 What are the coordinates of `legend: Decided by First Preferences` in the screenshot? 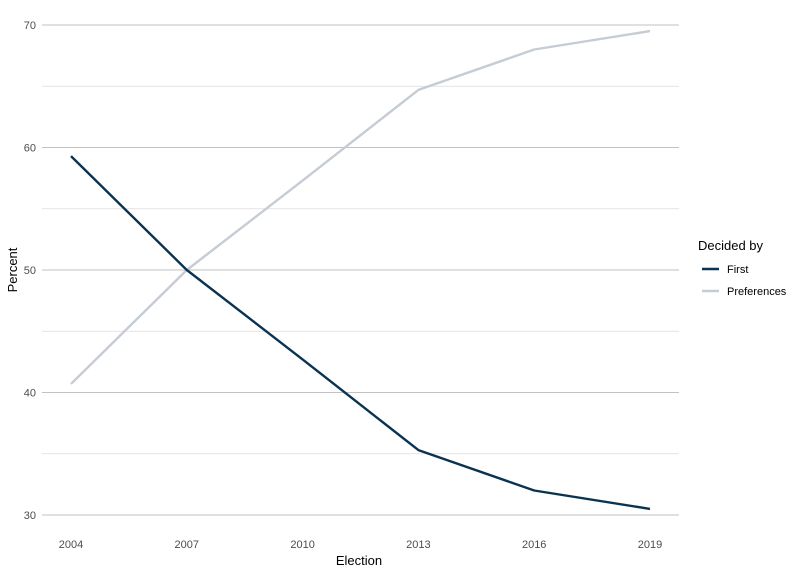 It's located at (742, 268).